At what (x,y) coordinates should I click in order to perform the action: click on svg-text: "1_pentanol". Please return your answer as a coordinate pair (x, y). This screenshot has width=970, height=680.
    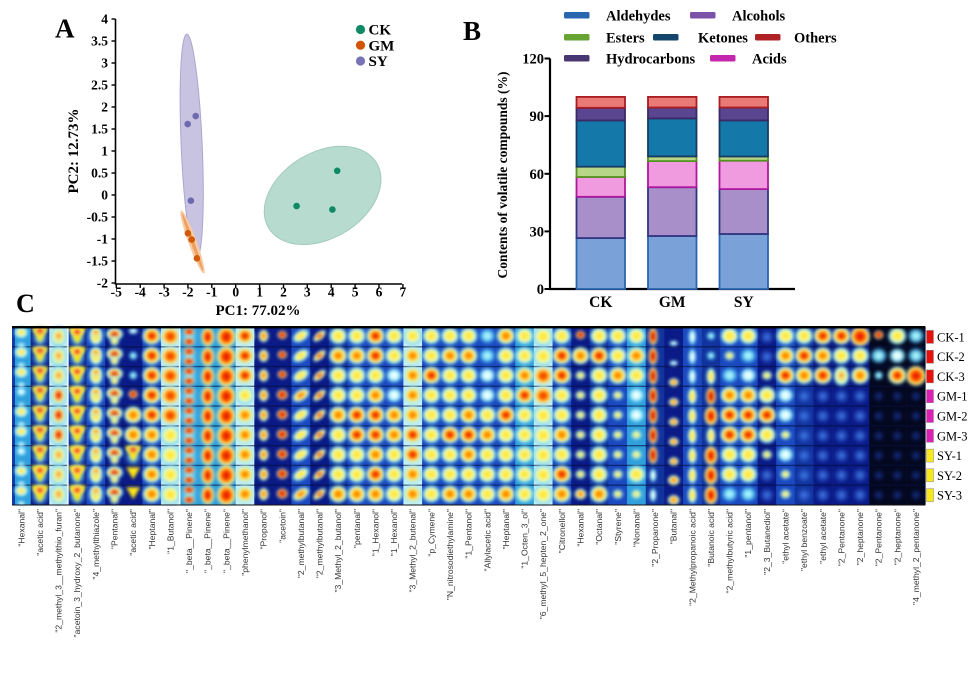
    Looking at the image, I should click on (748, 533).